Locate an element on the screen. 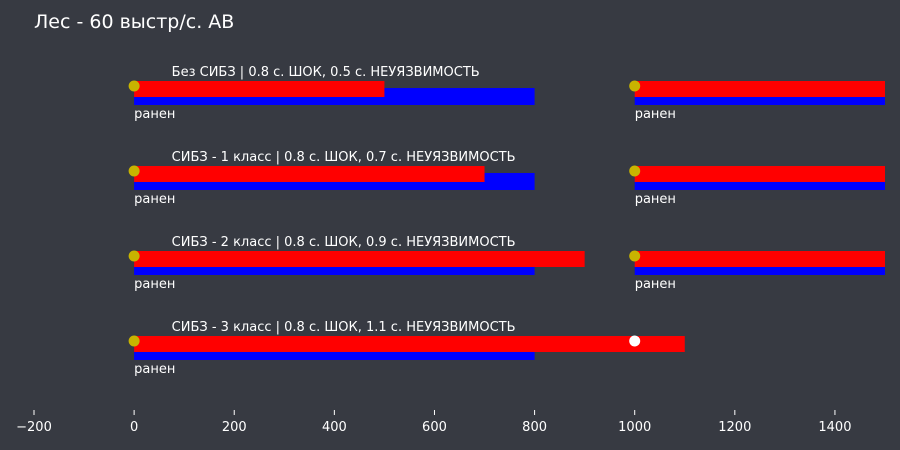 The width and height of the screenshot is (900, 450). annotation-ranen-3-2: ранен is located at coordinates (655, 284).